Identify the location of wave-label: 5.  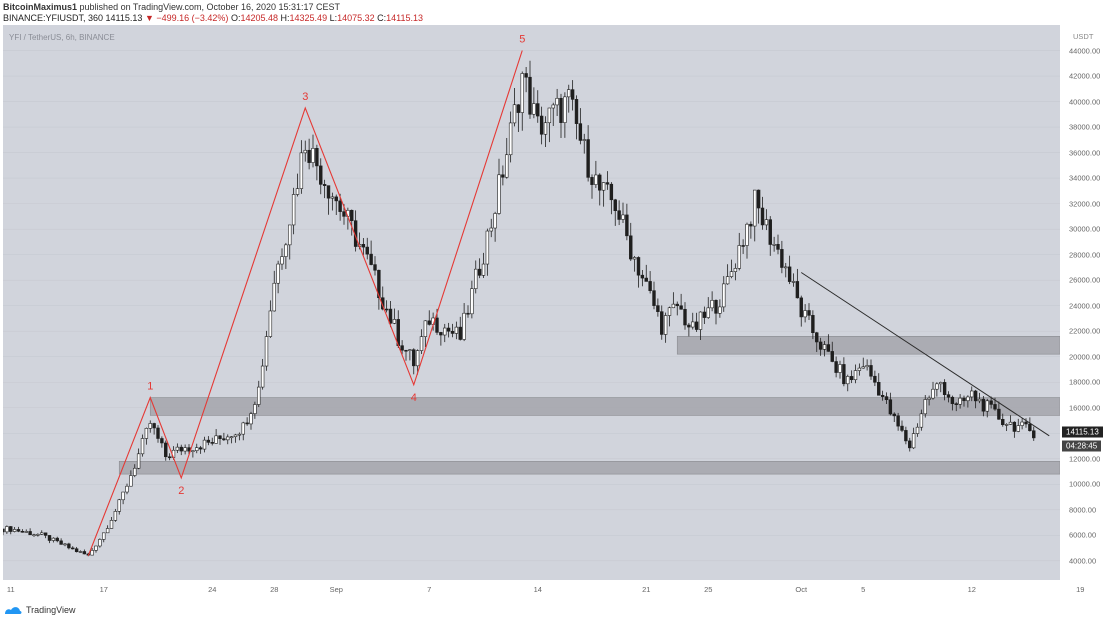
(522, 40).